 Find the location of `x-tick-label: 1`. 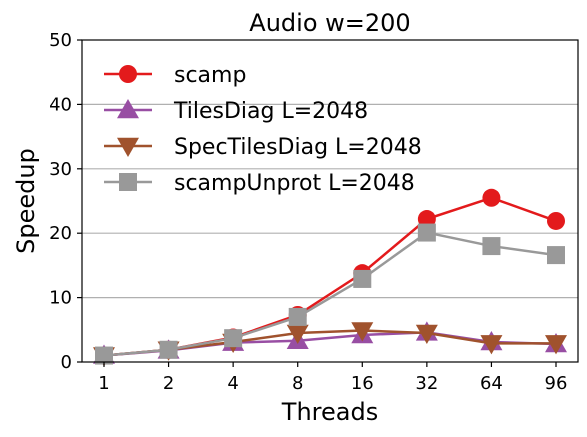

x-tick-label: 1 is located at coordinates (103, 383).